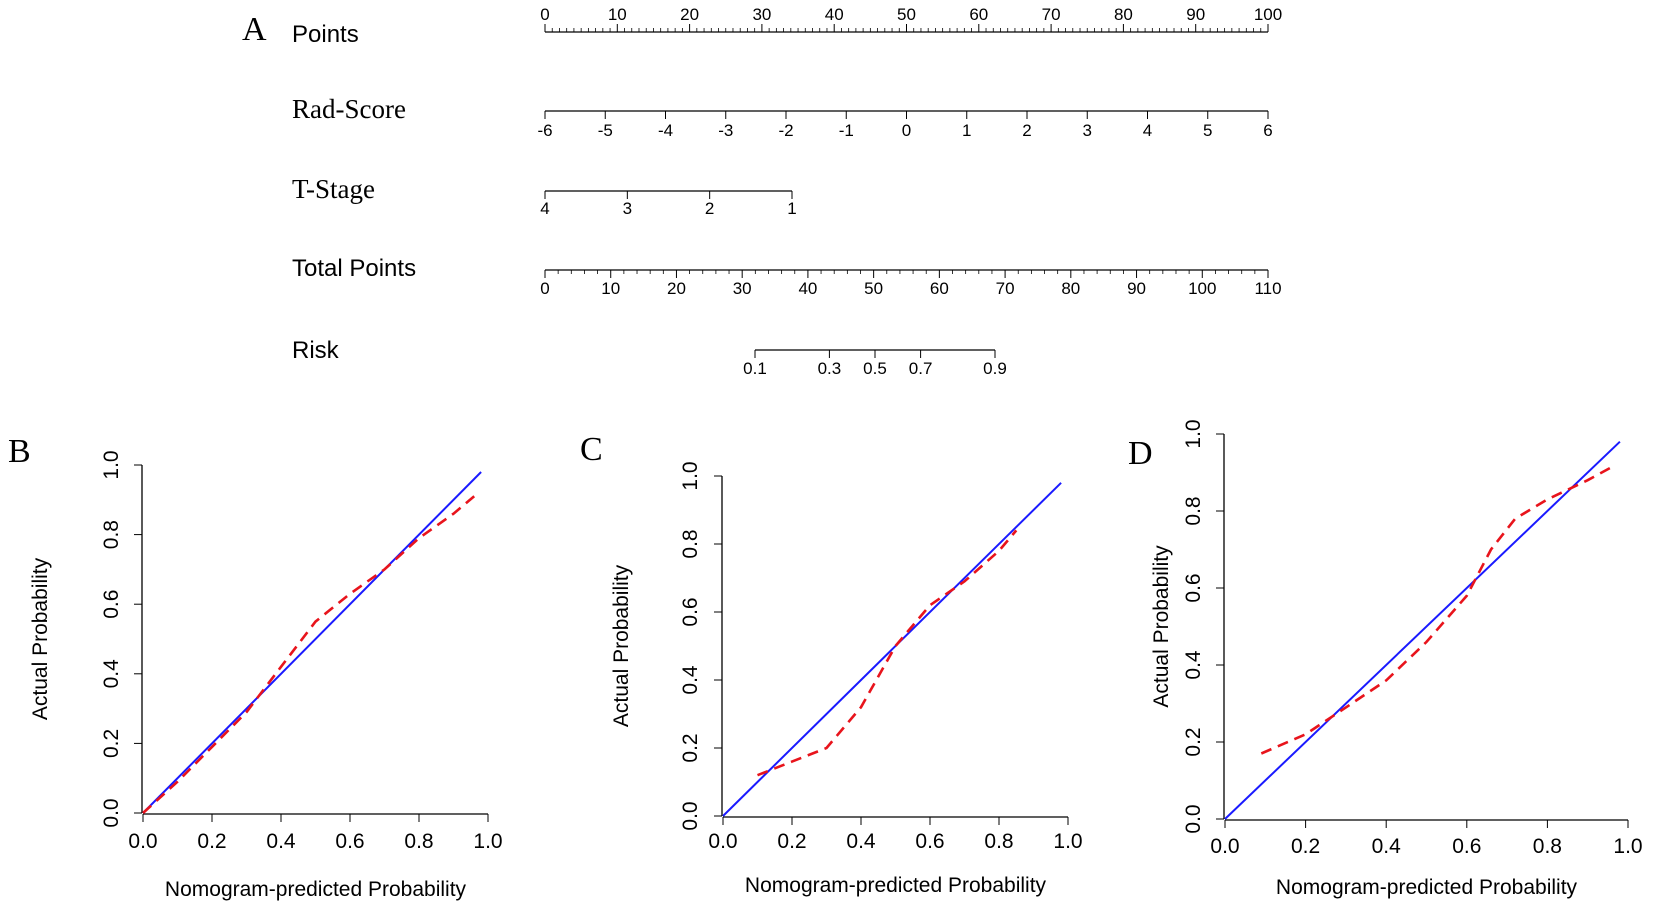  I want to click on nomogram-row-label: Rad-Score, so click(349, 109).